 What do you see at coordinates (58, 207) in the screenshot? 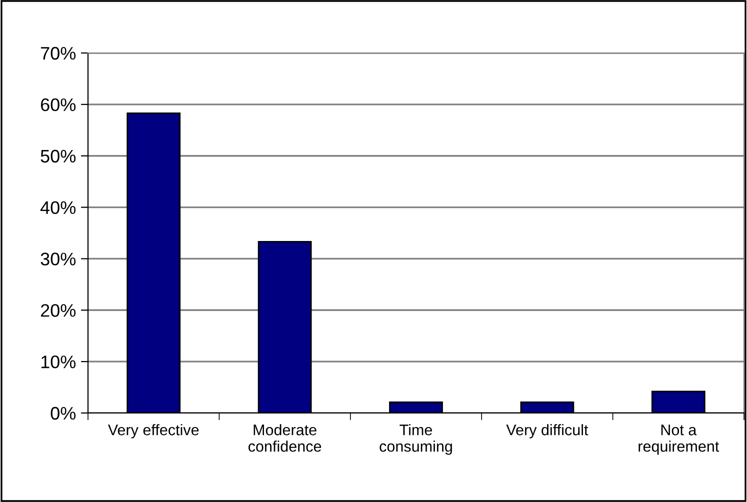
I see `y-tick-label: 40%` at bounding box center [58, 207].